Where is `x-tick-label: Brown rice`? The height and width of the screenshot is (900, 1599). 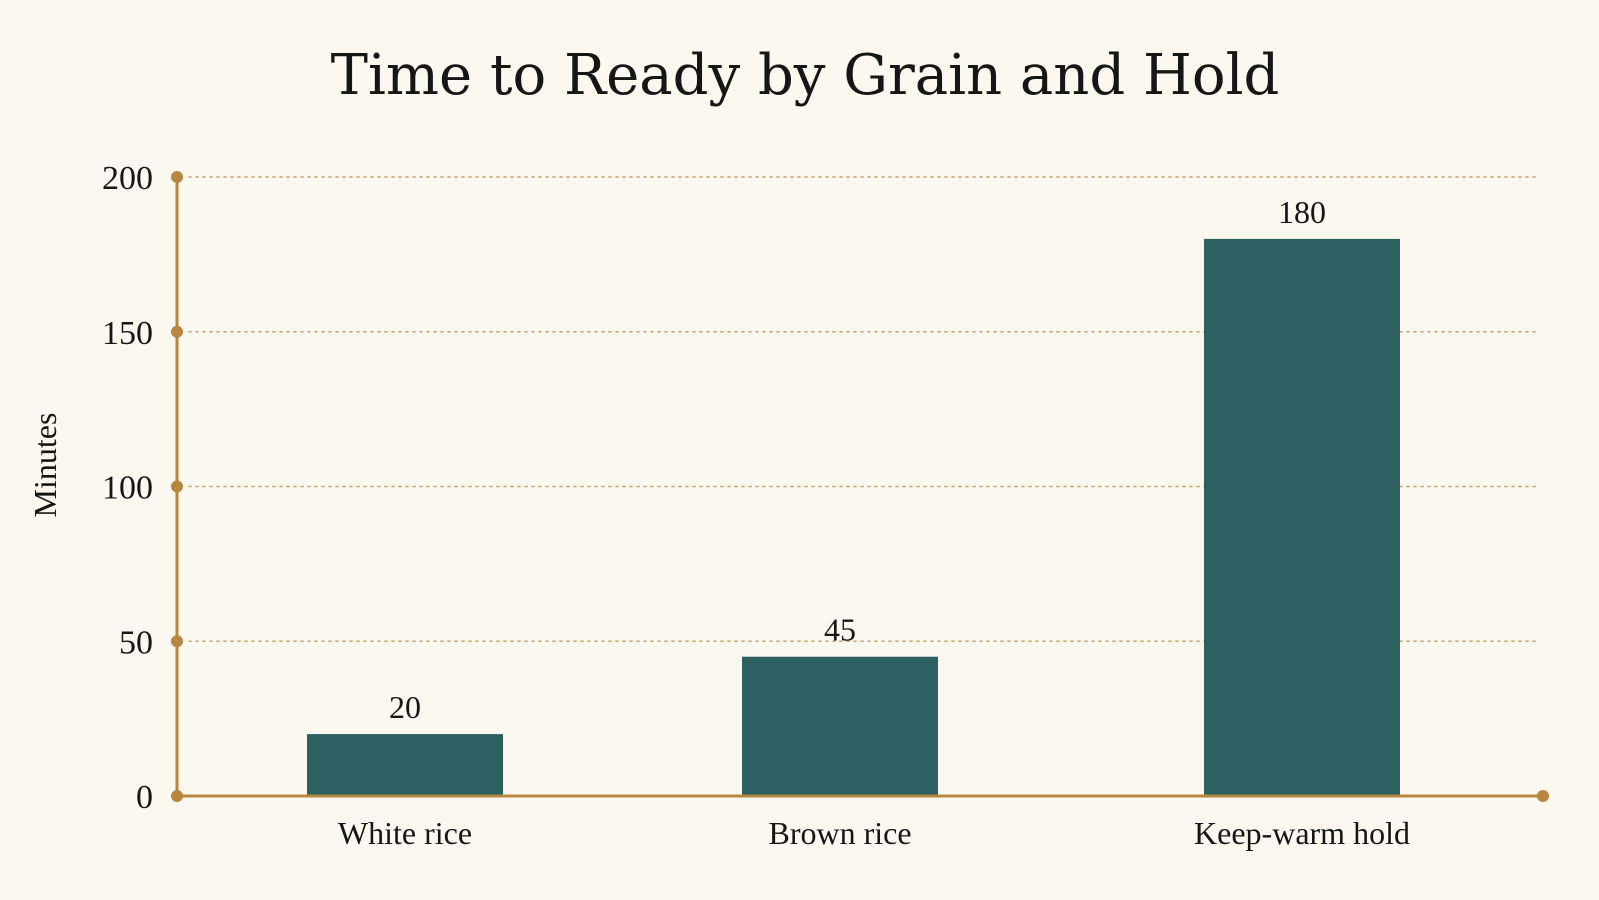
x-tick-label: Brown rice is located at coordinates (839, 833).